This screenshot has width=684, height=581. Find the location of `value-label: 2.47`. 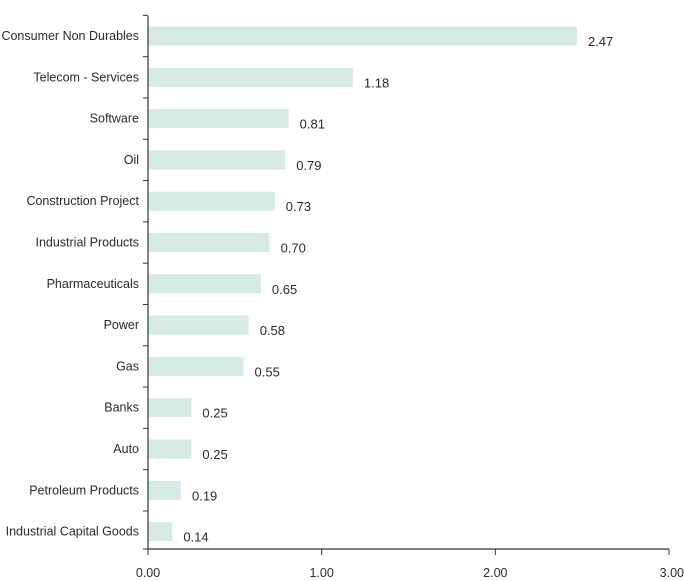

value-label: 2.47 is located at coordinates (600, 41).